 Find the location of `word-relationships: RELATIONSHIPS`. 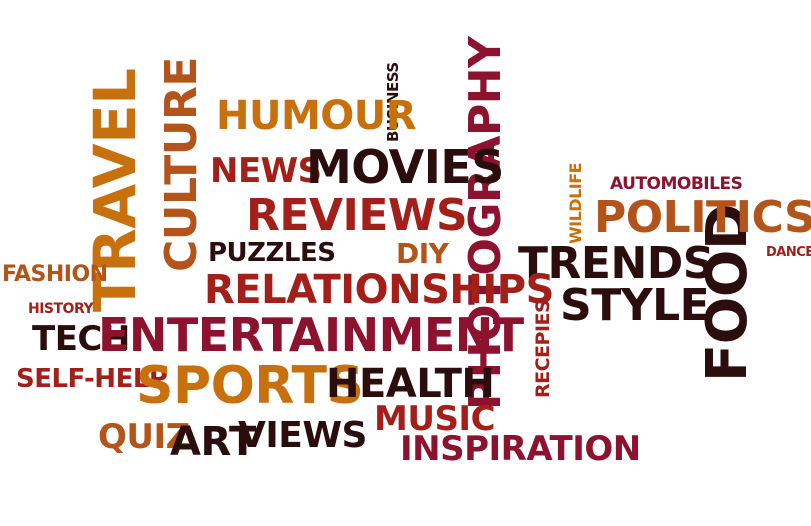

word-relationships: RELATIONSHIPS is located at coordinates (379, 290).